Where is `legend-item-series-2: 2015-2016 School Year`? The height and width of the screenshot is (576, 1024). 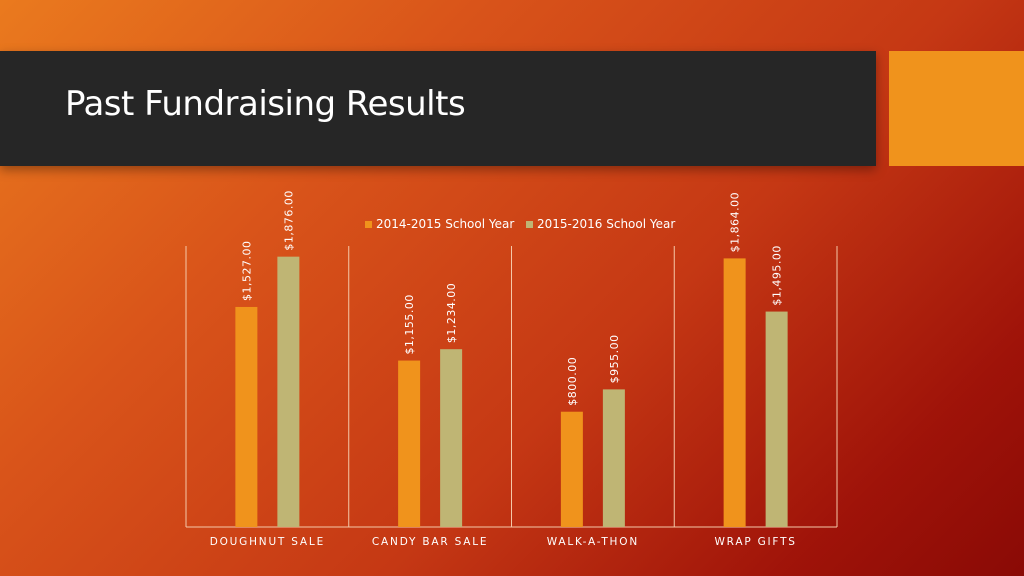
legend-item-series-2: 2015-2016 School Year is located at coordinates (600, 224).